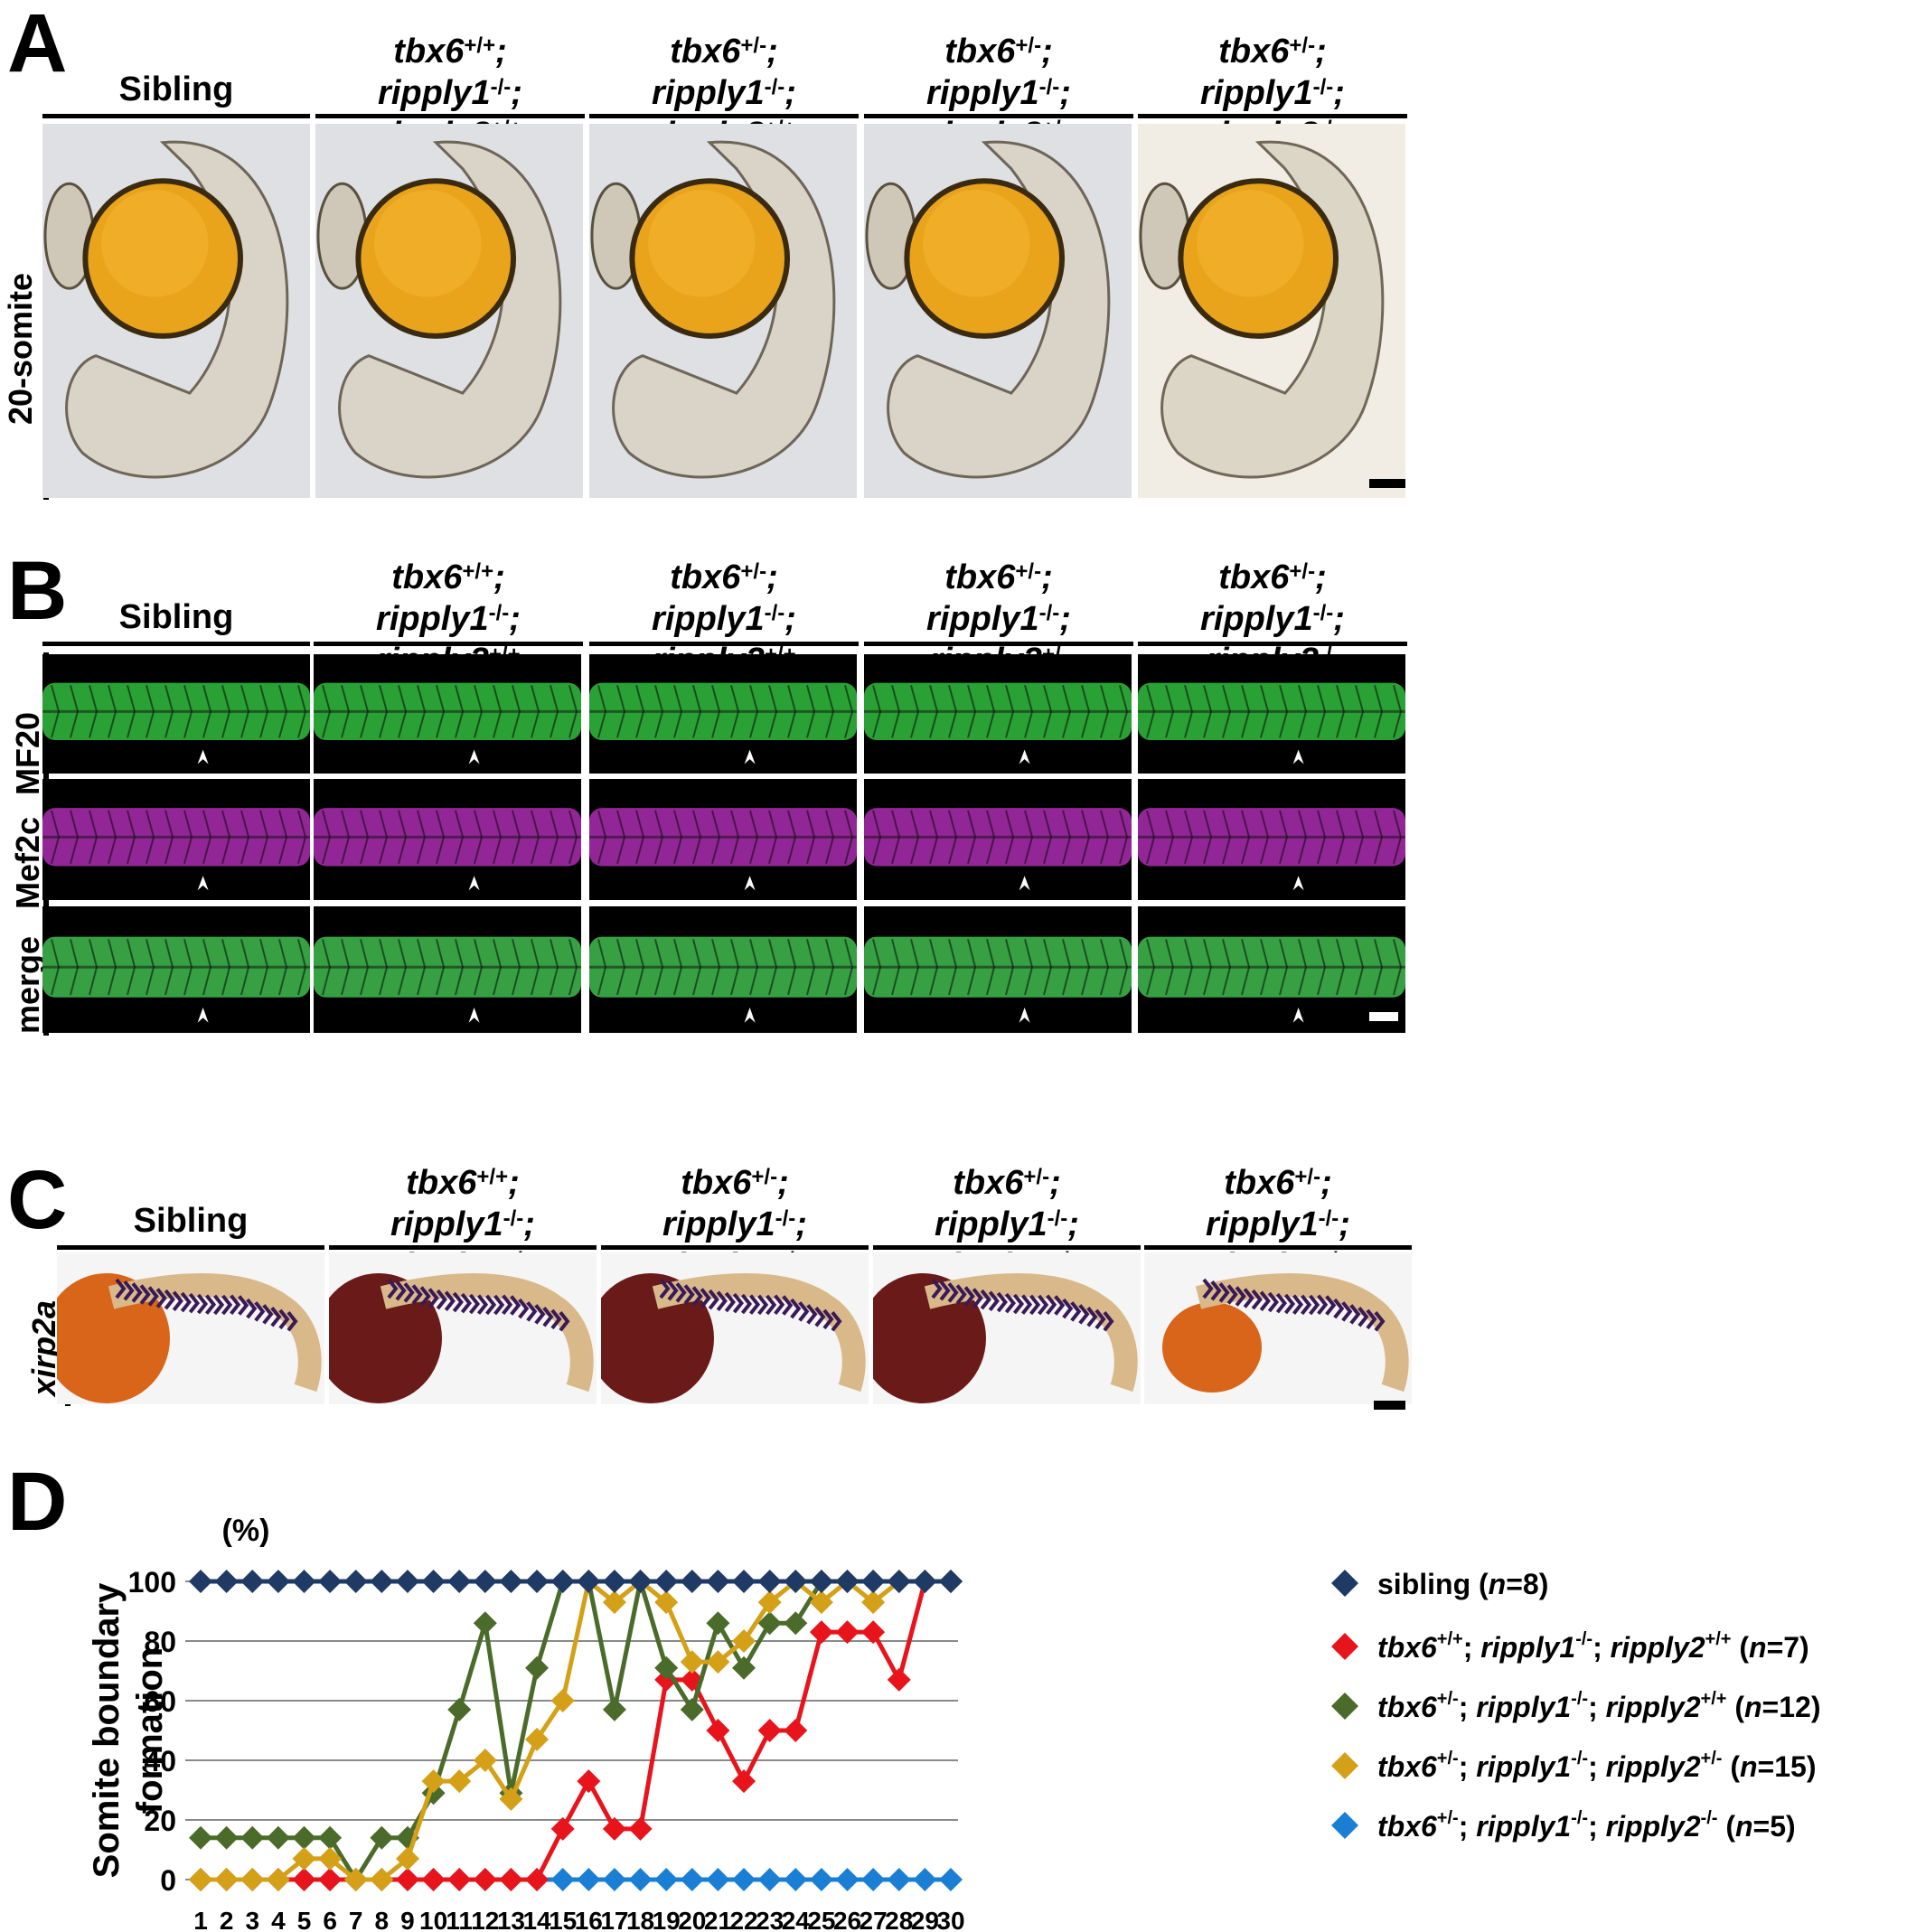  What do you see at coordinates (38, 1200) in the screenshot?
I see `panel-label-c: C` at bounding box center [38, 1200].